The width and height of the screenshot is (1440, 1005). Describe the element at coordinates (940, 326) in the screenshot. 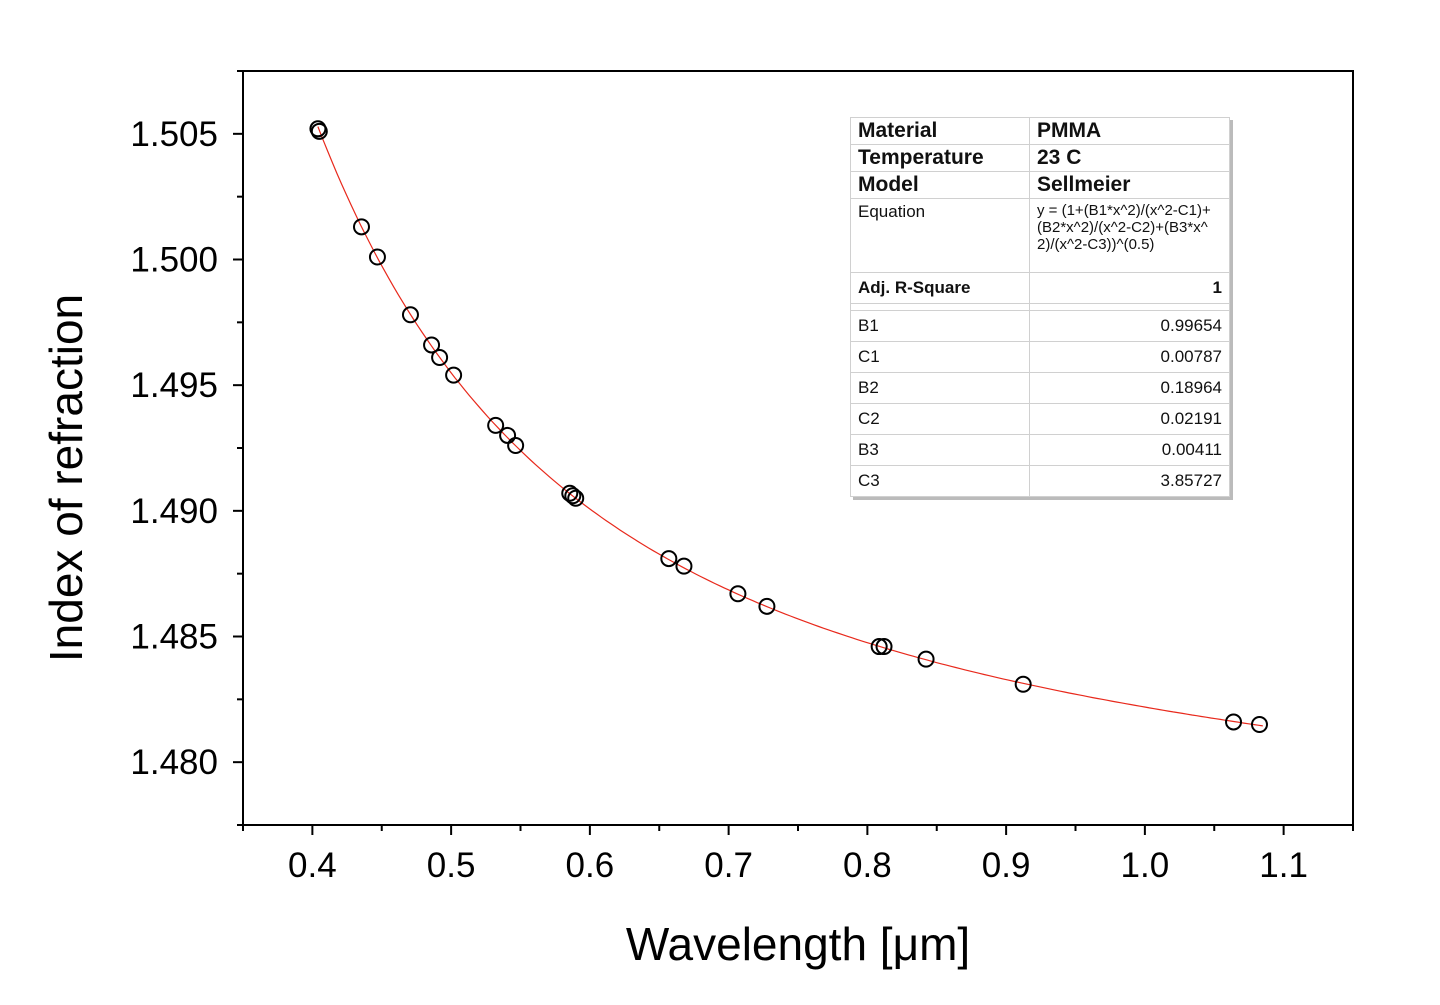

I see `param-name: B1` at that location.